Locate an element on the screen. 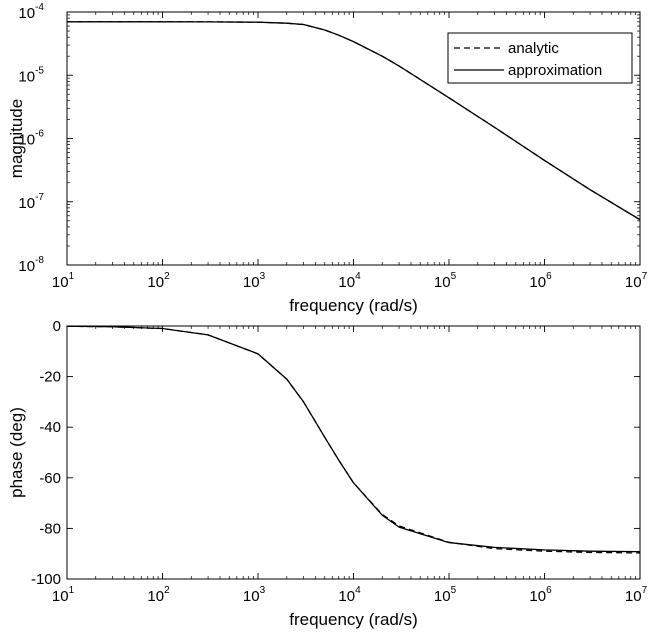  phase-x-tick-exponent: 2 is located at coordinates (167, 590).